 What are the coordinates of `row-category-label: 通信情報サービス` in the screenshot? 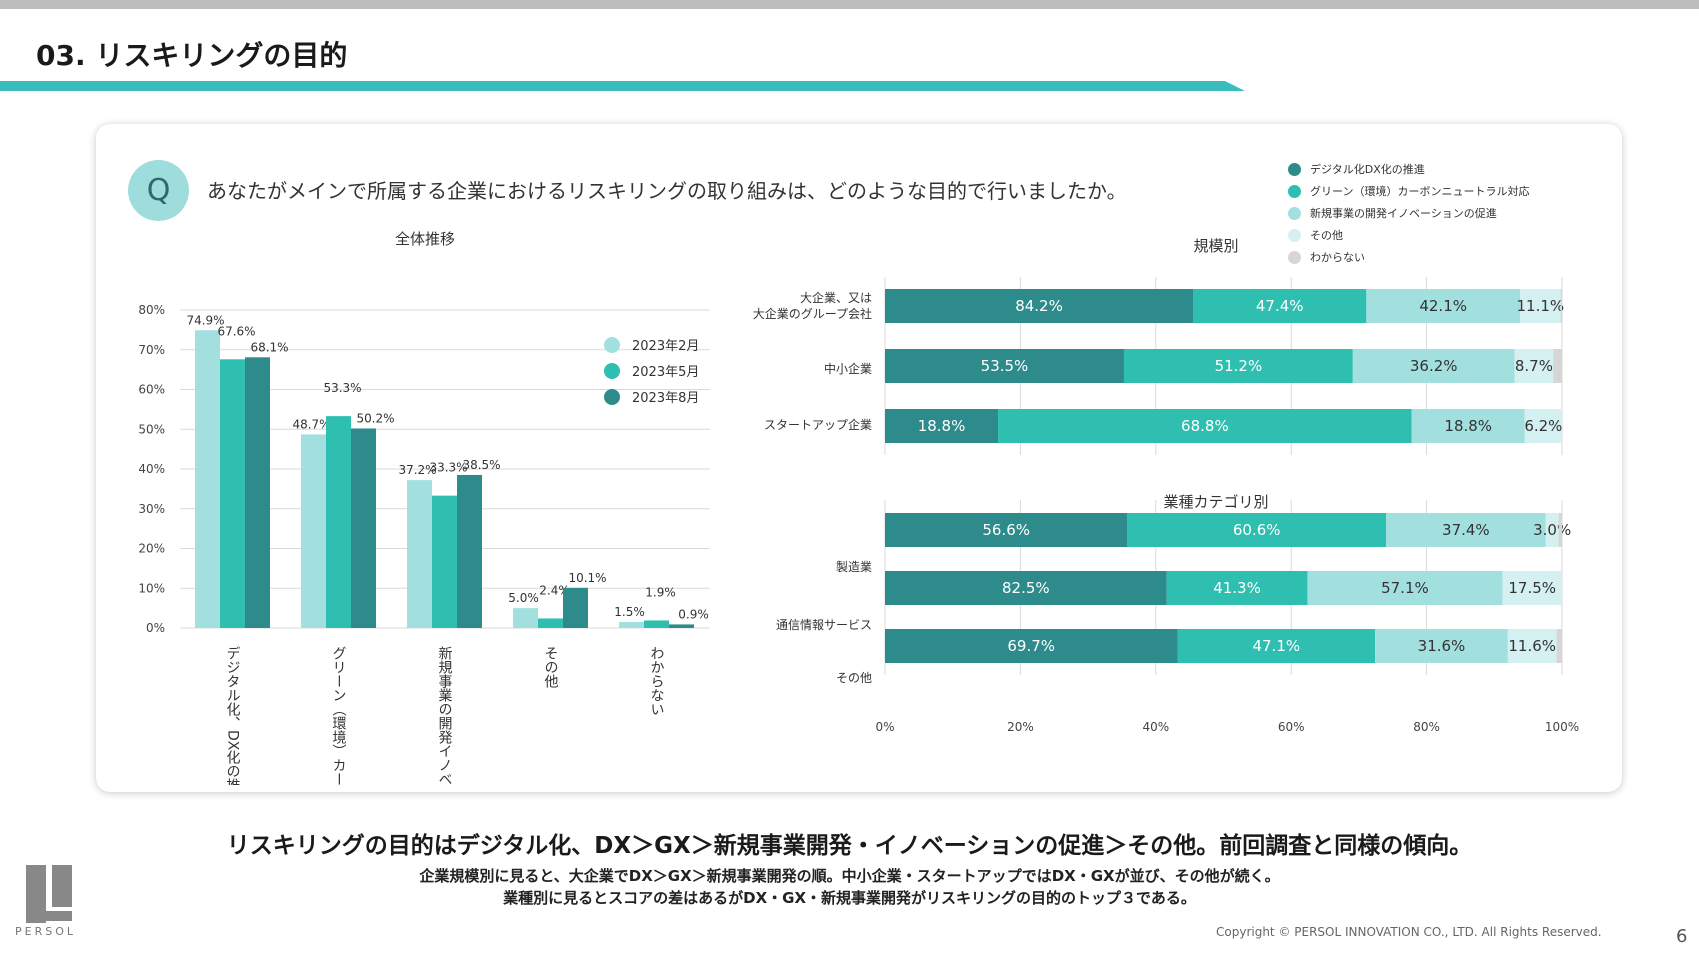 It's located at (824, 625).